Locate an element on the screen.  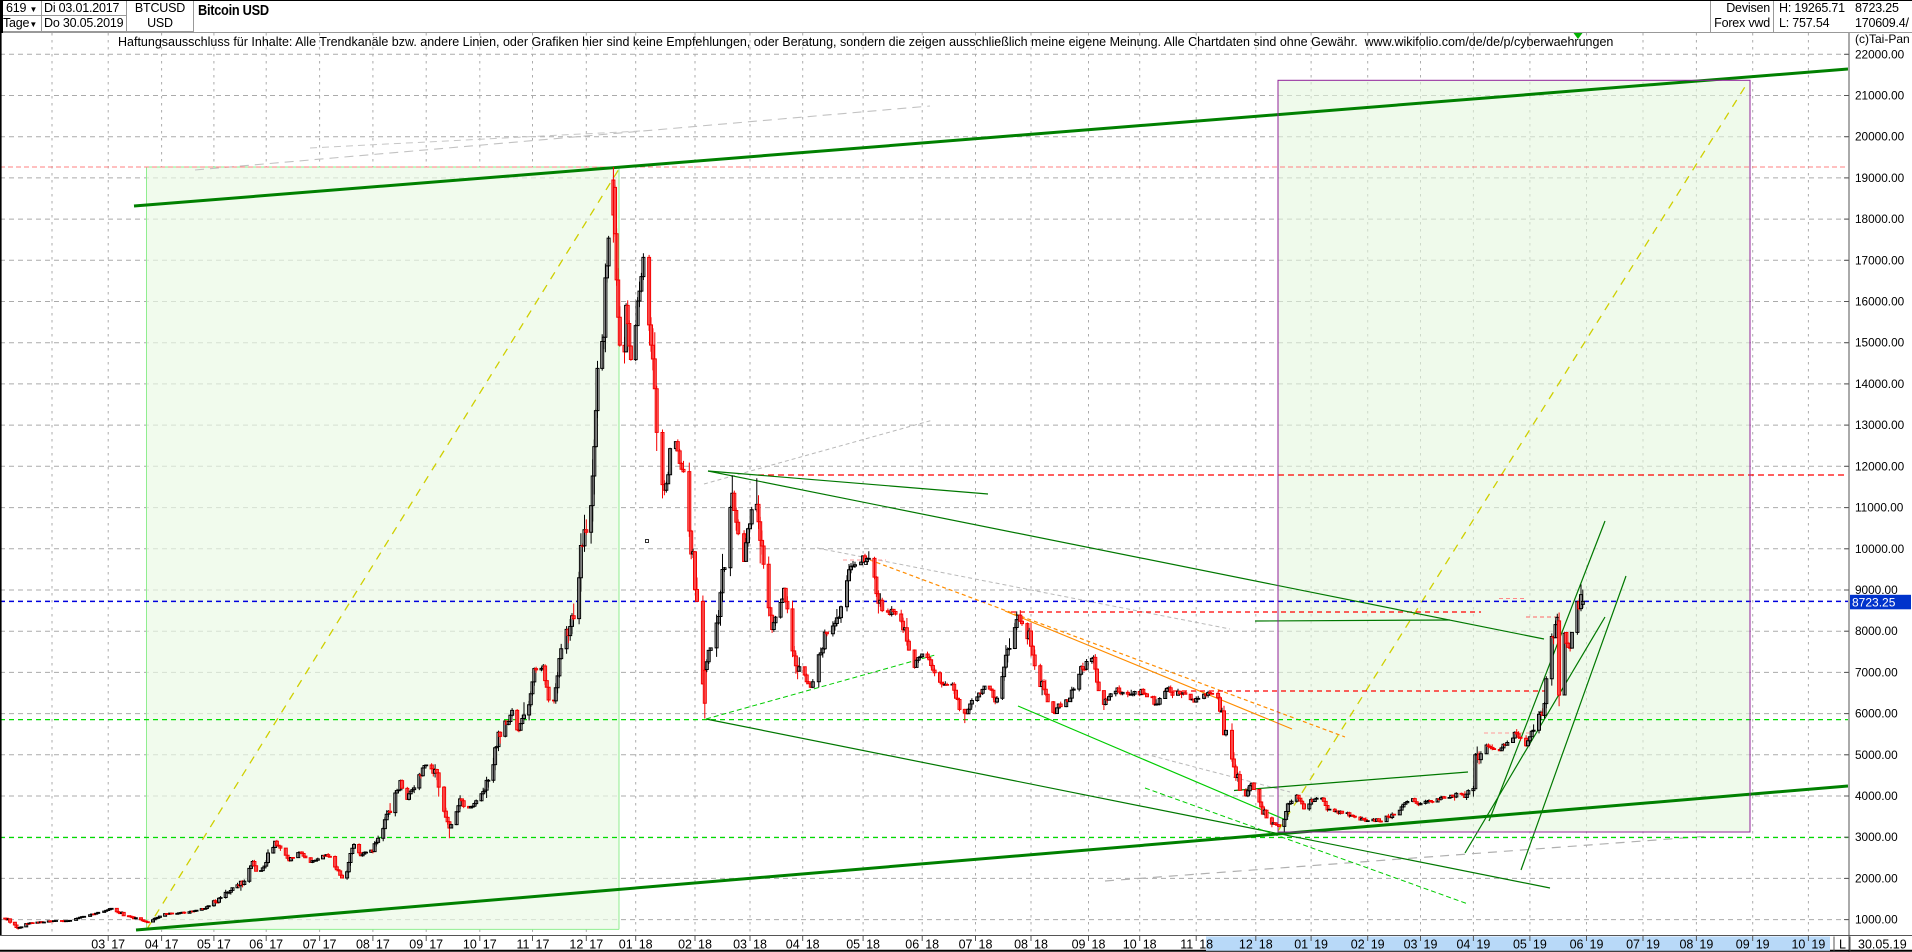
svg-text: 8723.25 is located at coordinates (1874, 603).